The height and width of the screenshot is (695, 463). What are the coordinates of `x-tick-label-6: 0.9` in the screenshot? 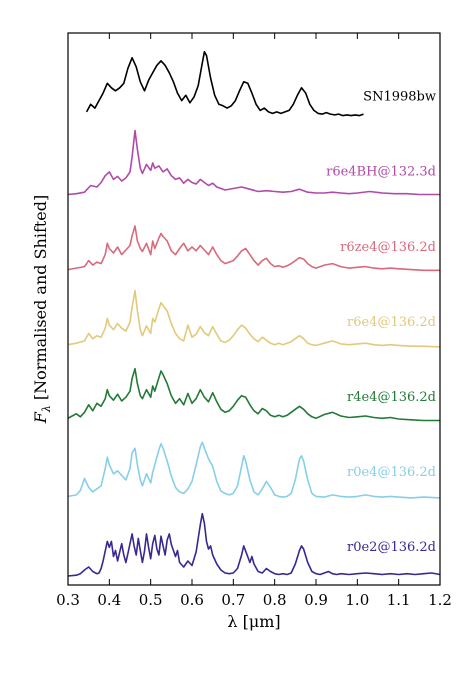 It's located at (316, 600).